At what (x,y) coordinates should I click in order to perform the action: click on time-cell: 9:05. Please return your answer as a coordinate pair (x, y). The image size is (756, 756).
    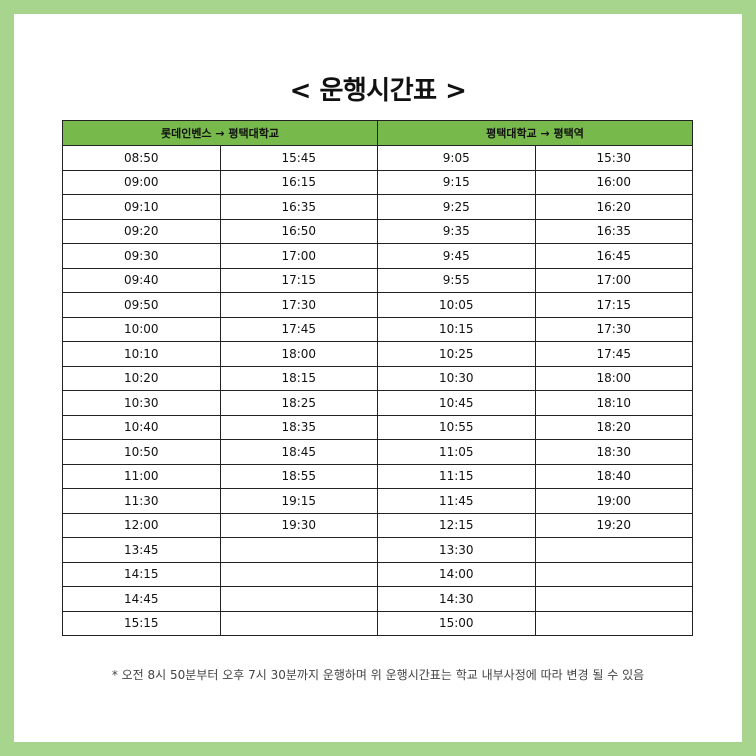
    Looking at the image, I should click on (456, 158).